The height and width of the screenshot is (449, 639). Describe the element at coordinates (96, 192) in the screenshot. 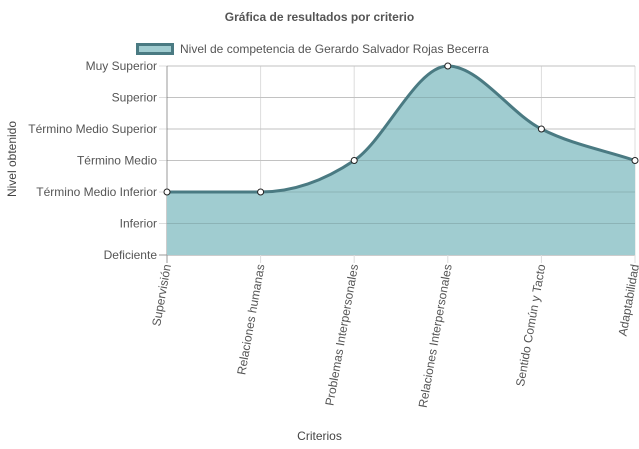

I see `y-tick-label: Término Medio Inferior` at that location.